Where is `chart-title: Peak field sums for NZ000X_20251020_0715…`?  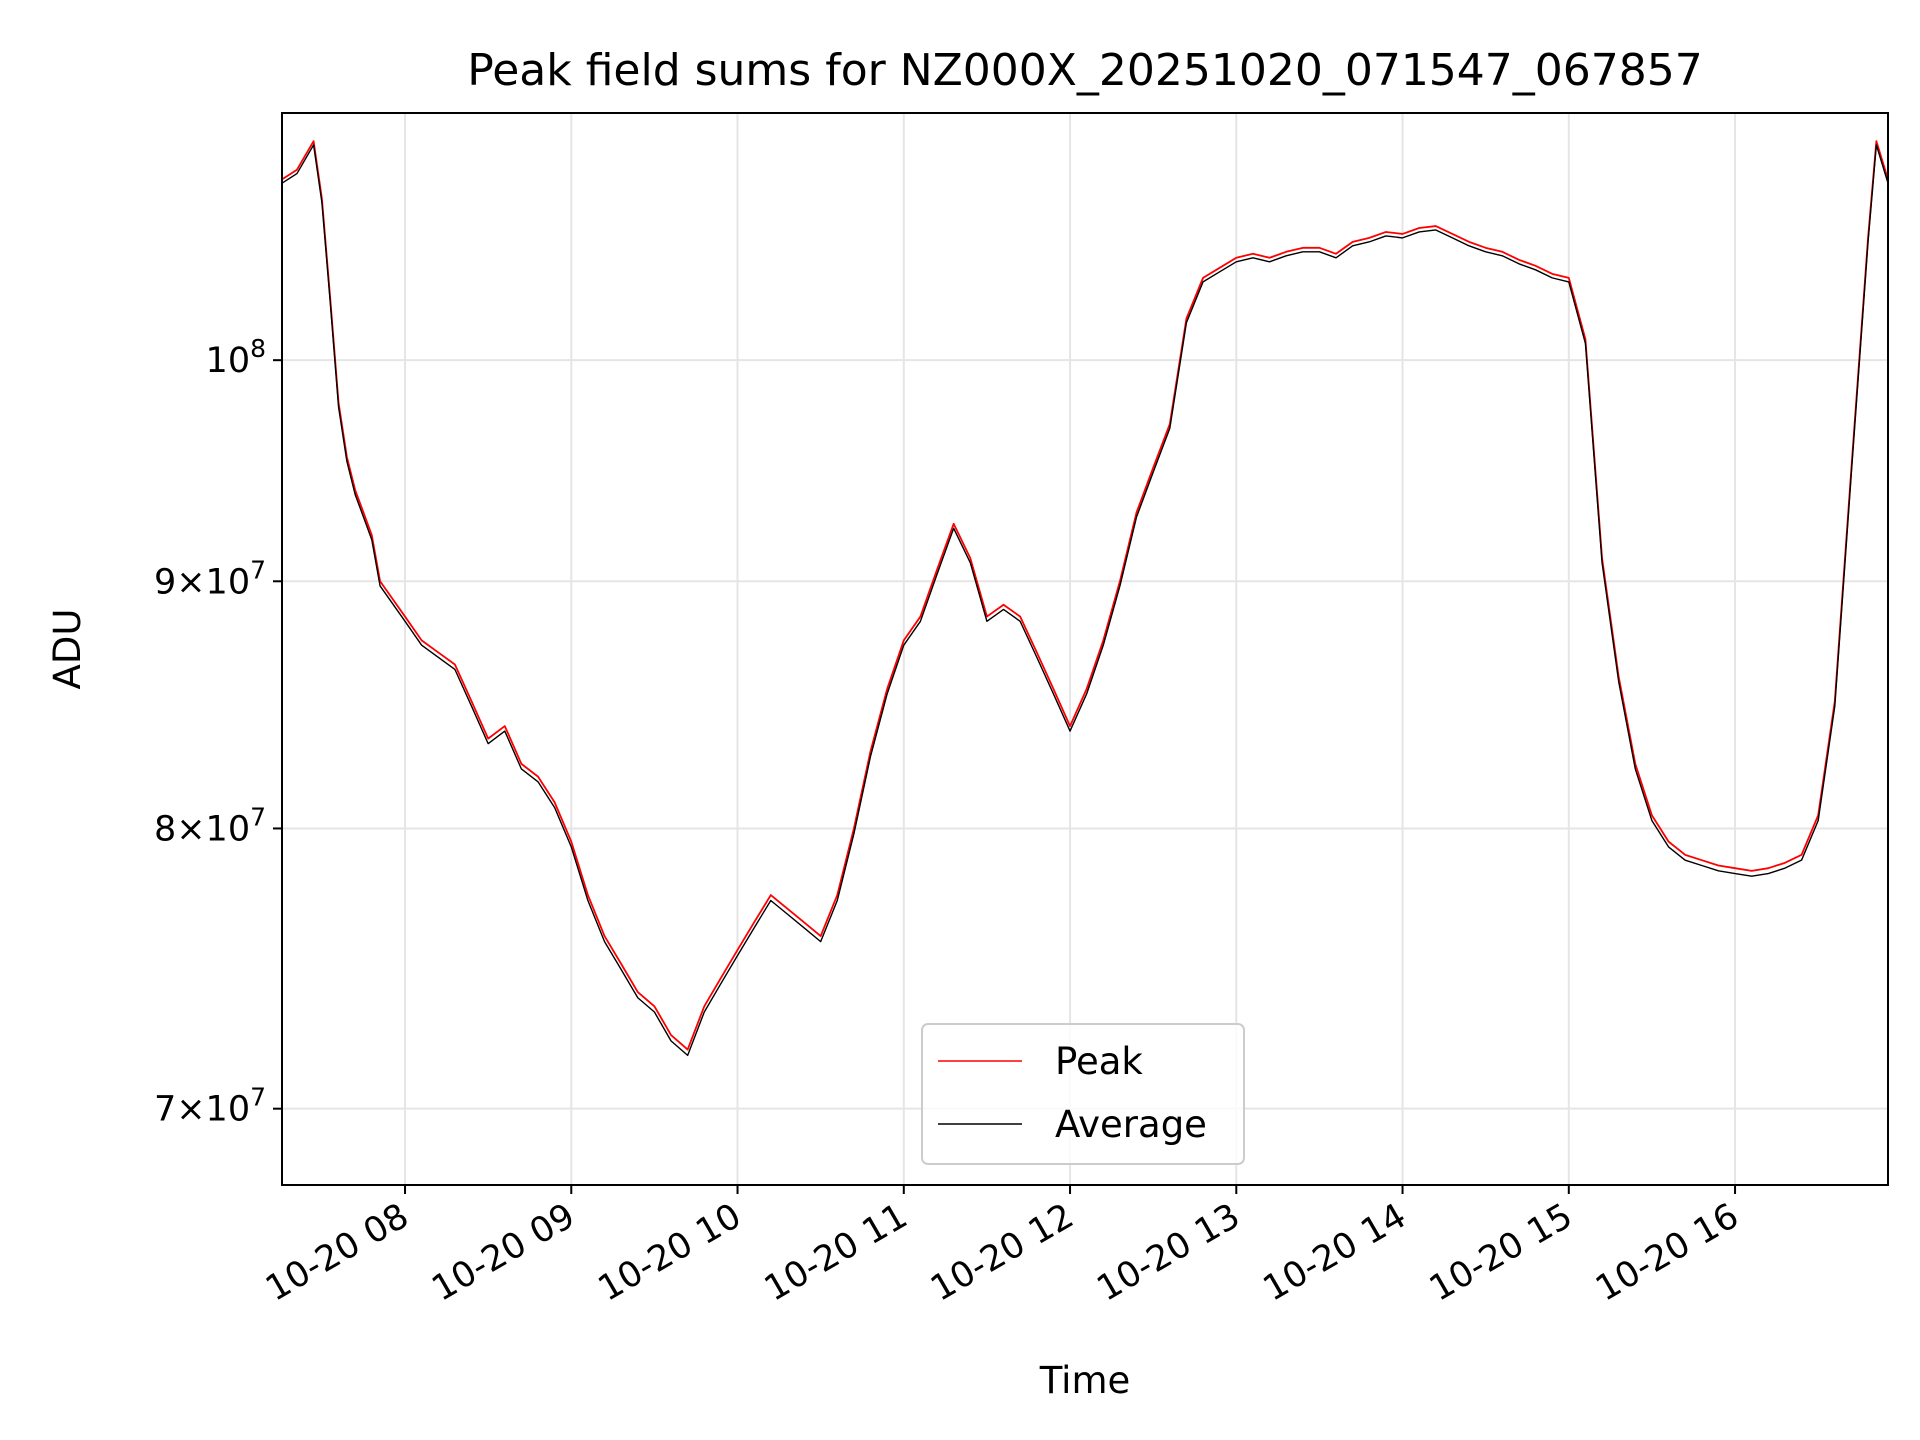
chart-title: Peak field sums for NZ000X_20251020_0715… is located at coordinates (1085, 70).